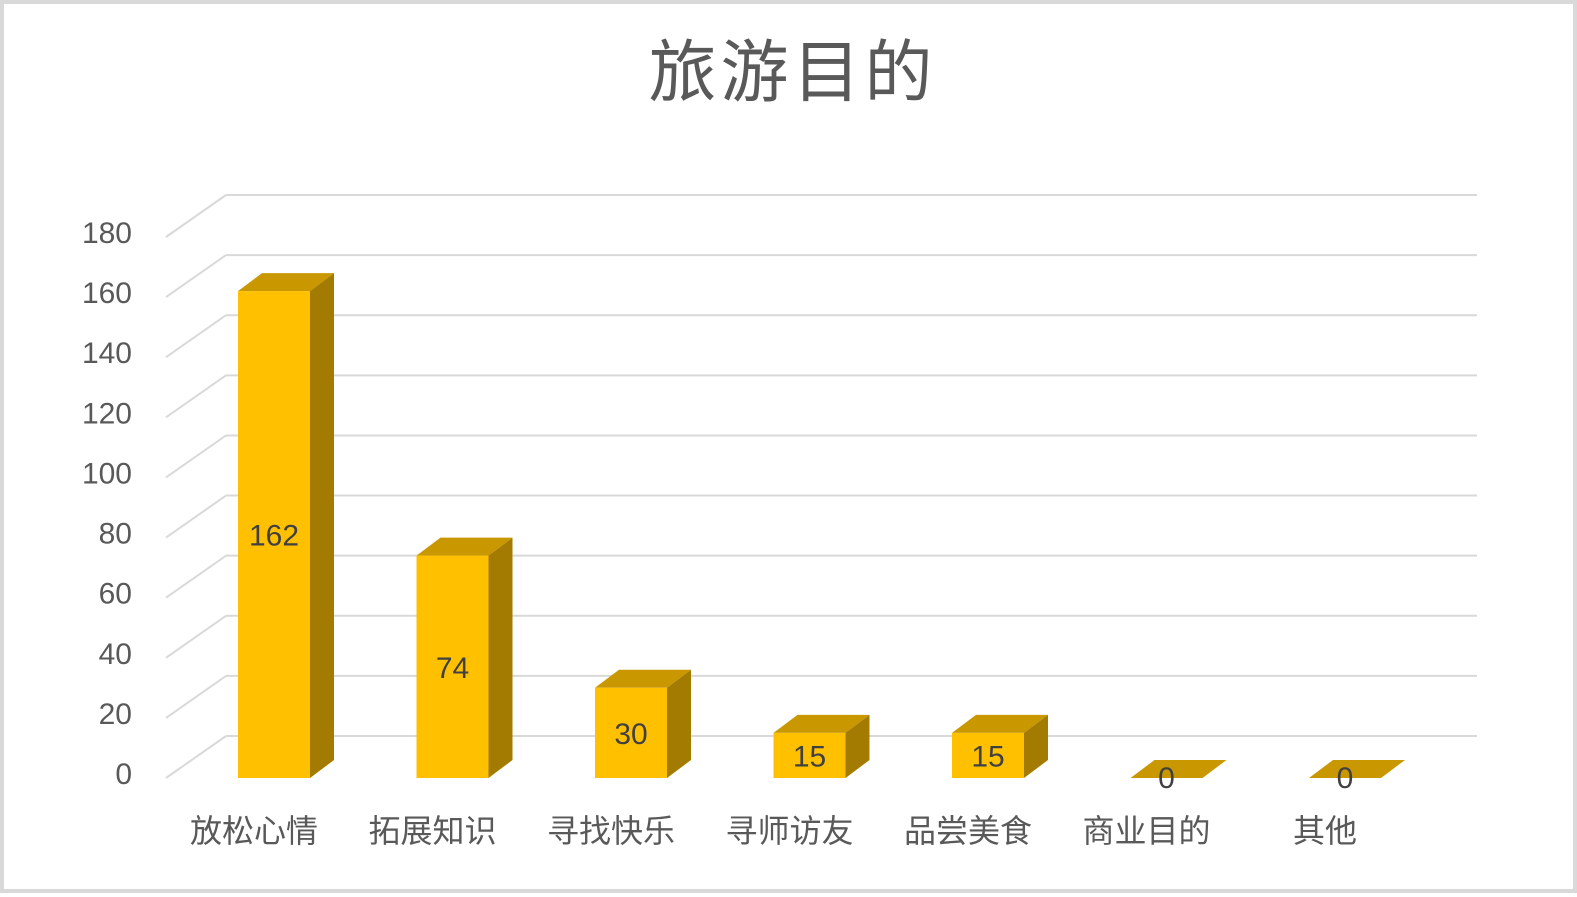 The image size is (1577, 897). I want to click on x-category-label: 品尝美食, so click(968, 831).